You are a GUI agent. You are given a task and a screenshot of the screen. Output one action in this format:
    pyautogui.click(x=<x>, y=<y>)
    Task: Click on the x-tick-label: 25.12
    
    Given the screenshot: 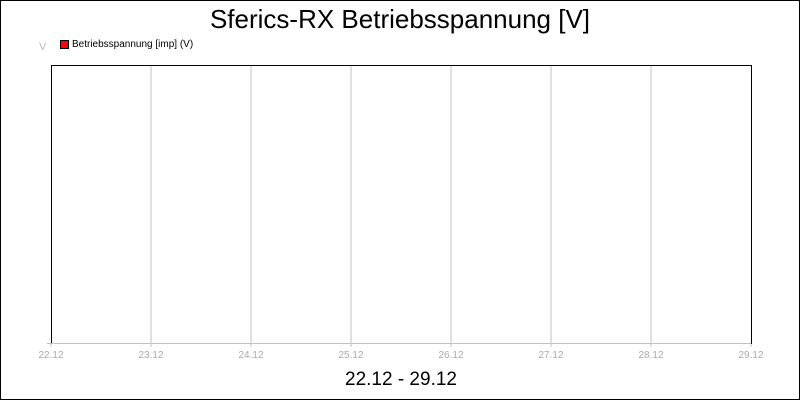 What is the action you would take?
    pyautogui.click(x=350, y=355)
    